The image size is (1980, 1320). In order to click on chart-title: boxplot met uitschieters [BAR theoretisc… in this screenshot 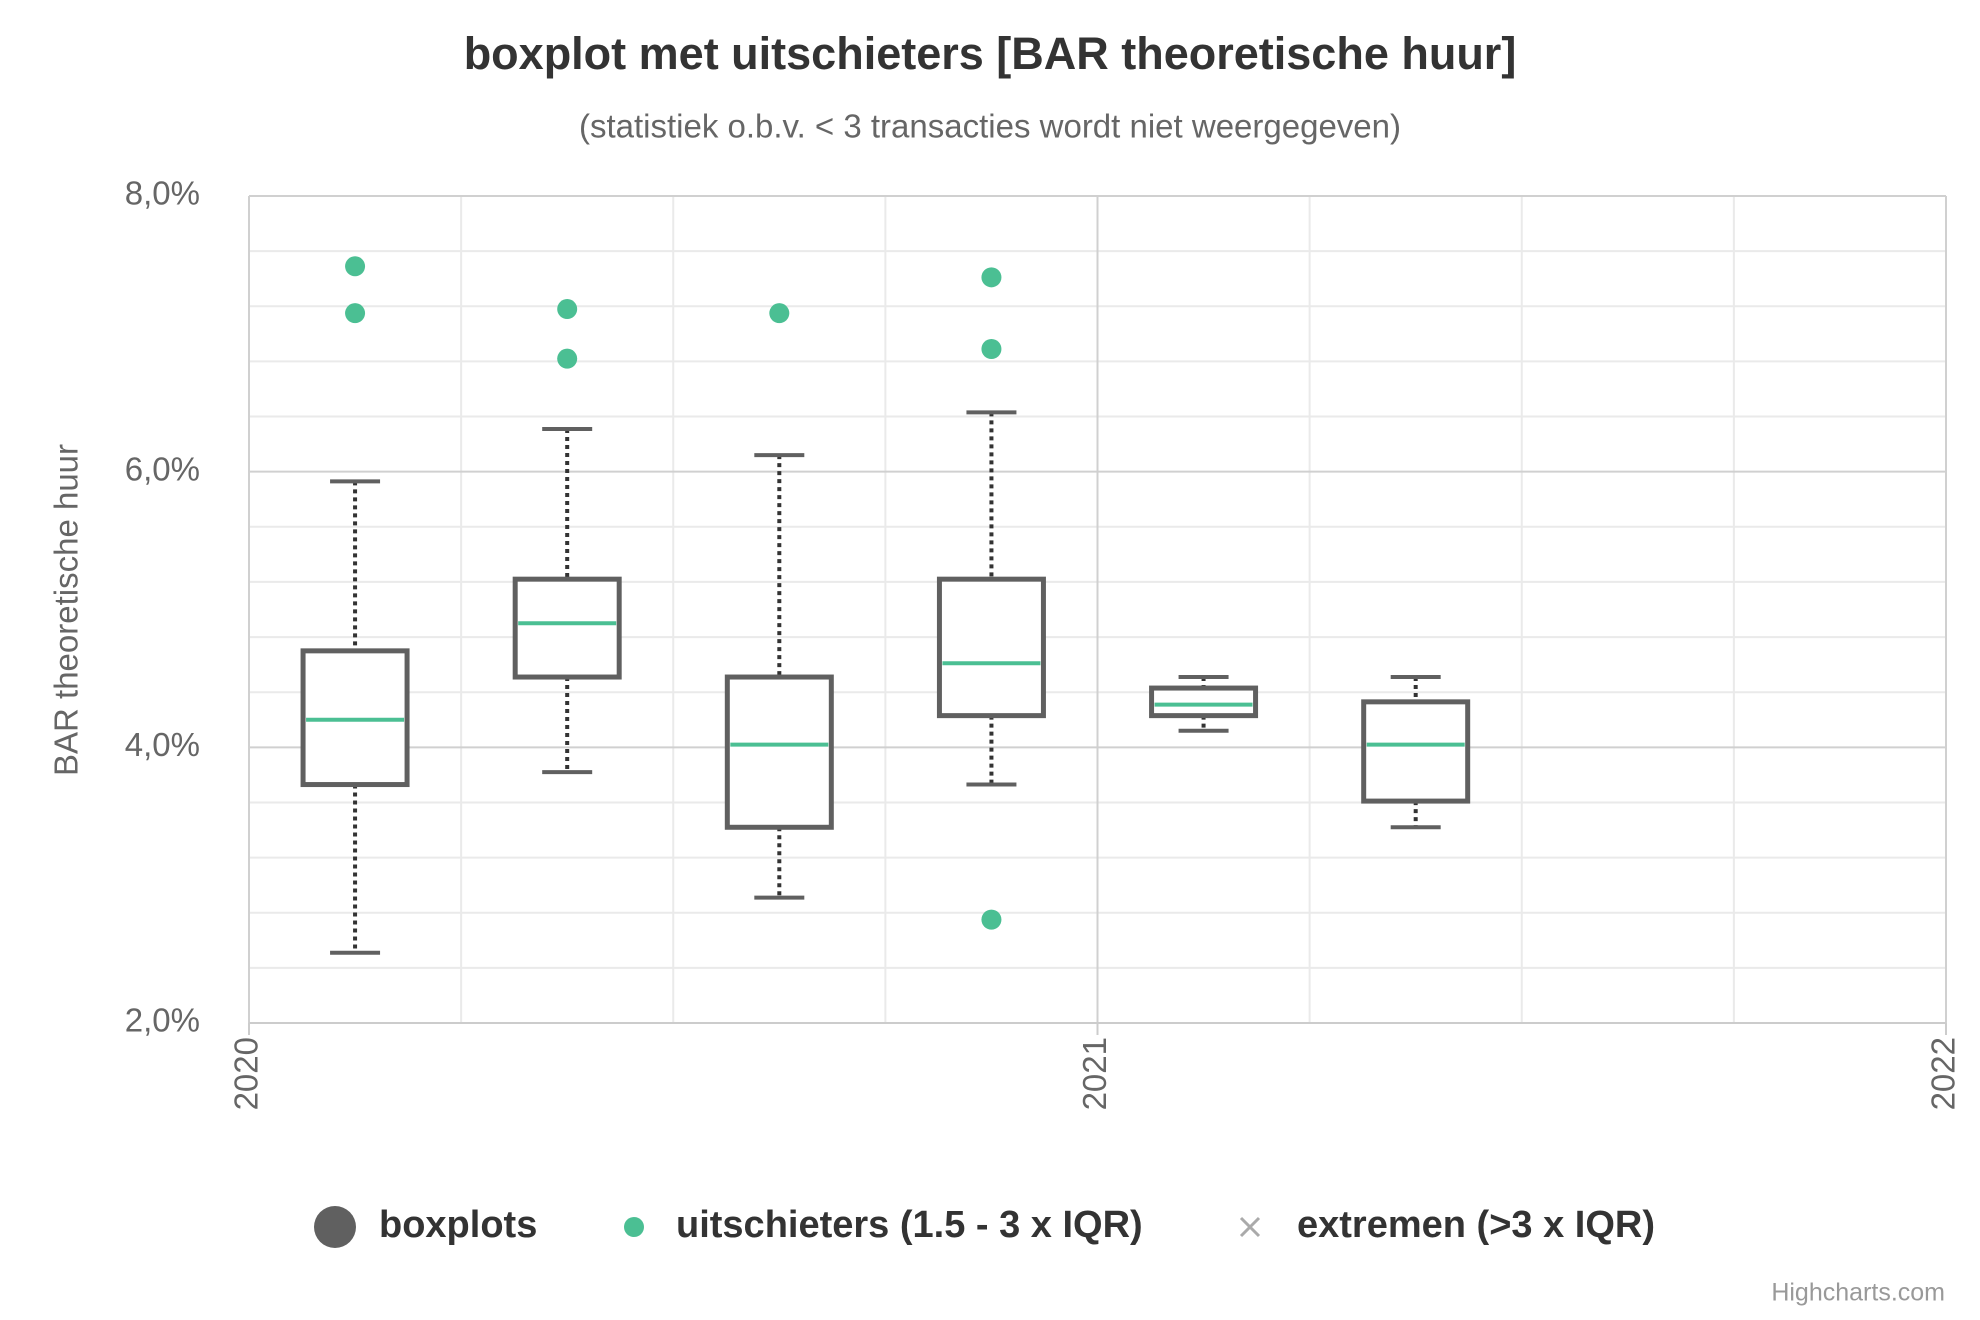, I will do `click(990, 53)`.